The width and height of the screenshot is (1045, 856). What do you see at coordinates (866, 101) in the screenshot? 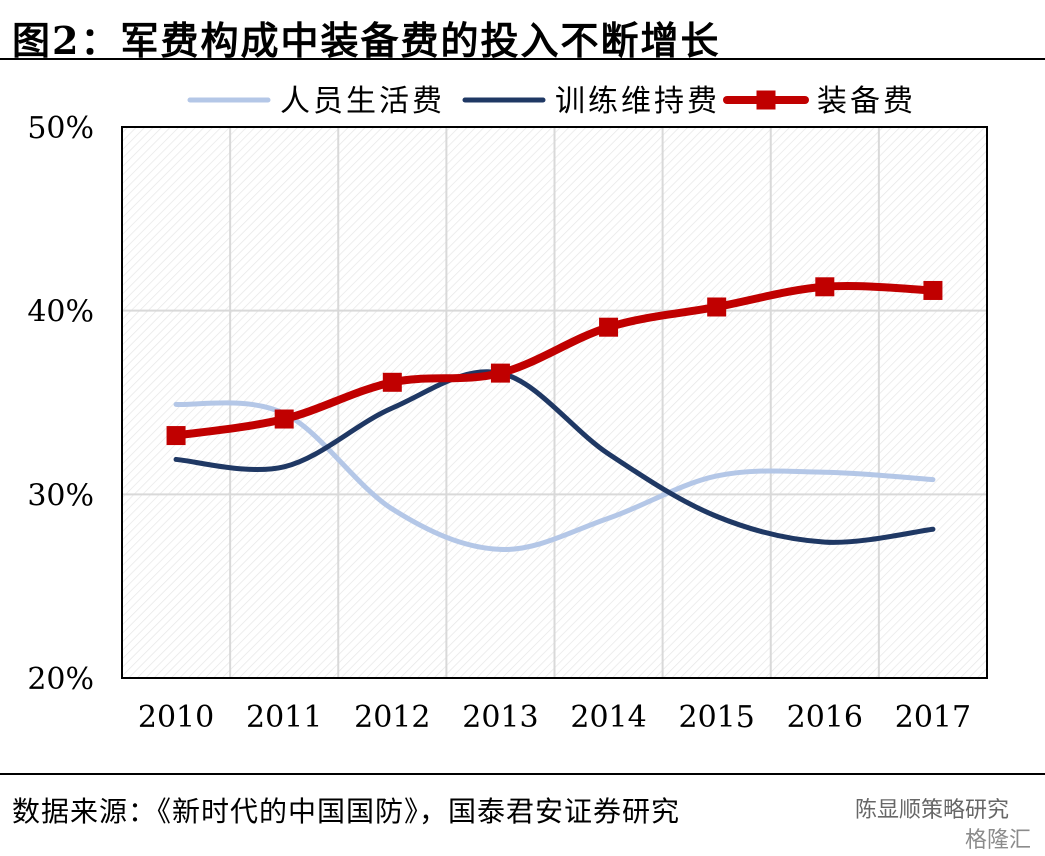
I see `legend-label: 装备费` at bounding box center [866, 101].